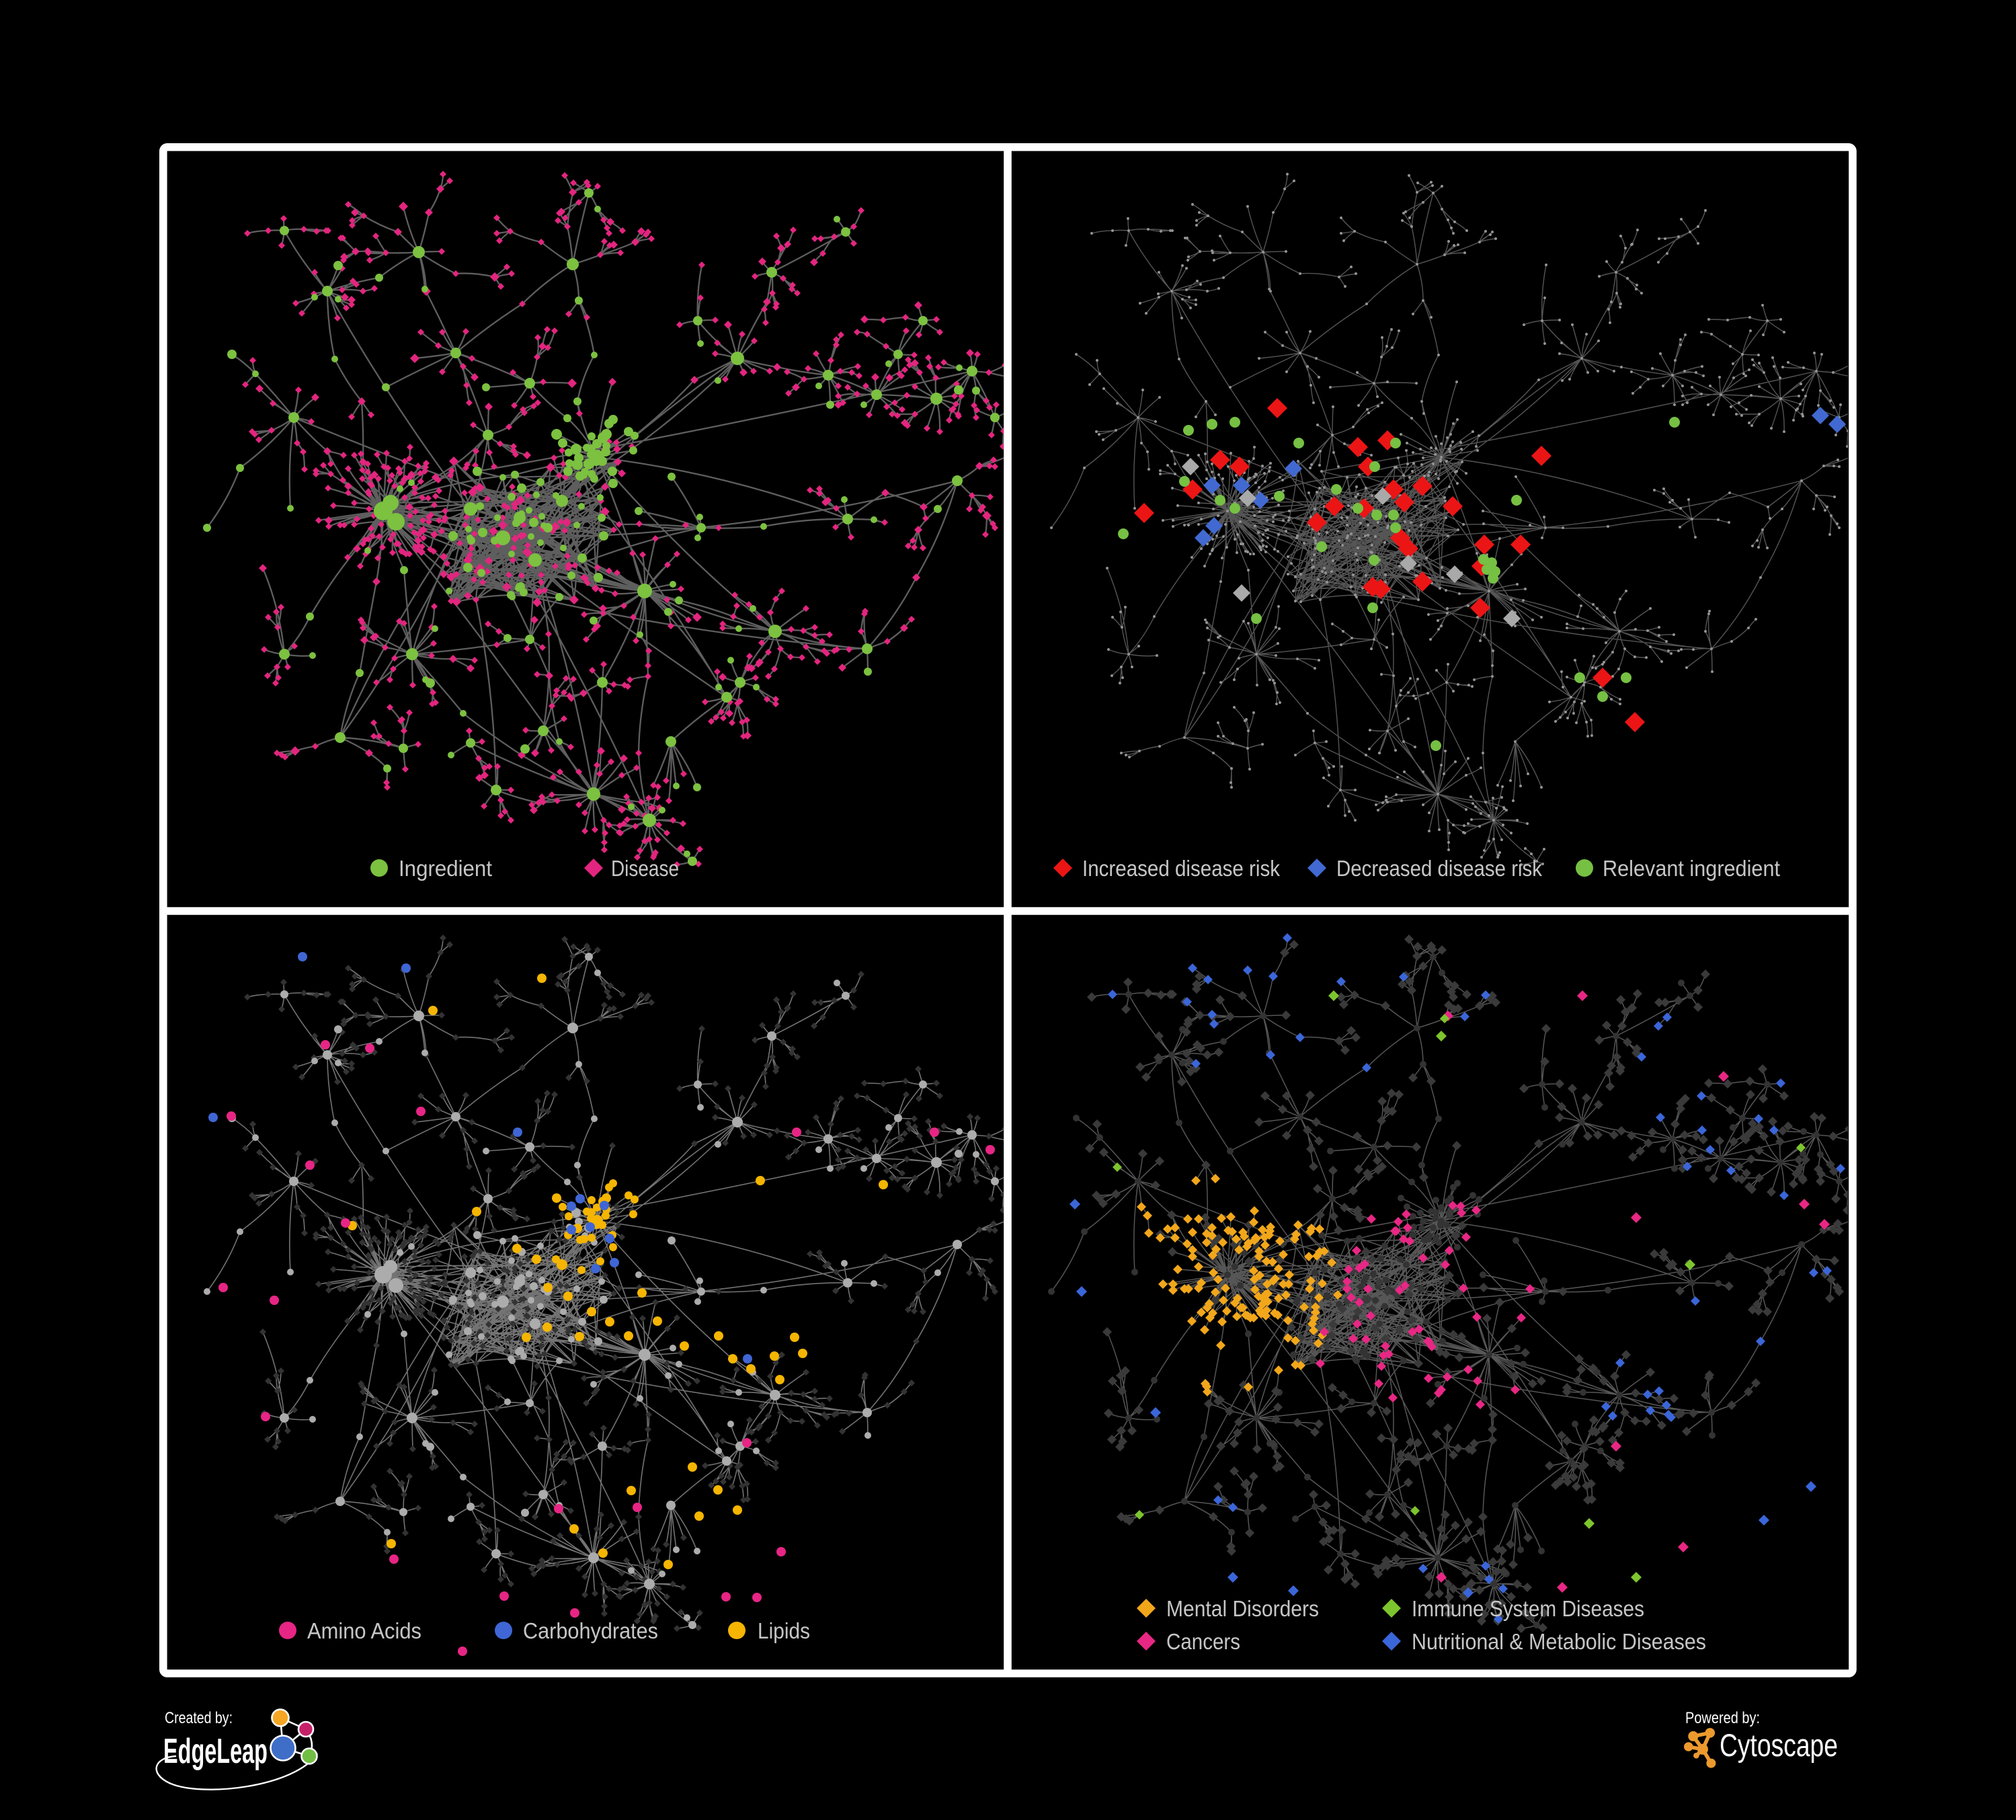  What do you see at coordinates (364, 1630) in the screenshot?
I see `svg-text: Amino Acids` at bounding box center [364, 1630].